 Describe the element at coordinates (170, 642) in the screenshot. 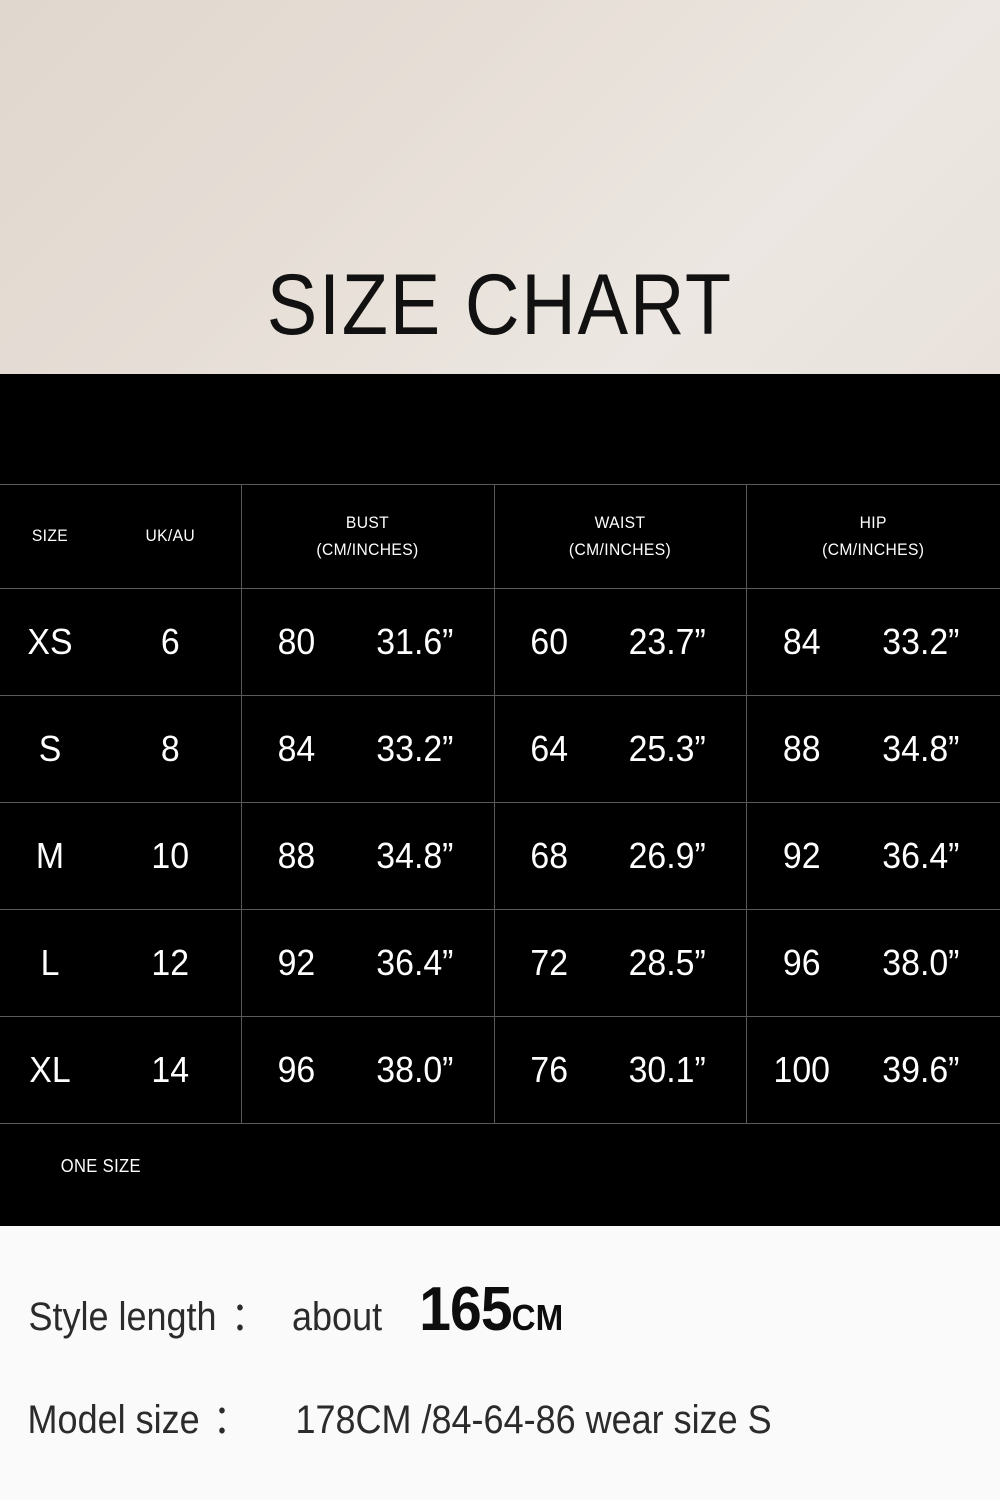

I see `cell-ukau: 6` at that location.